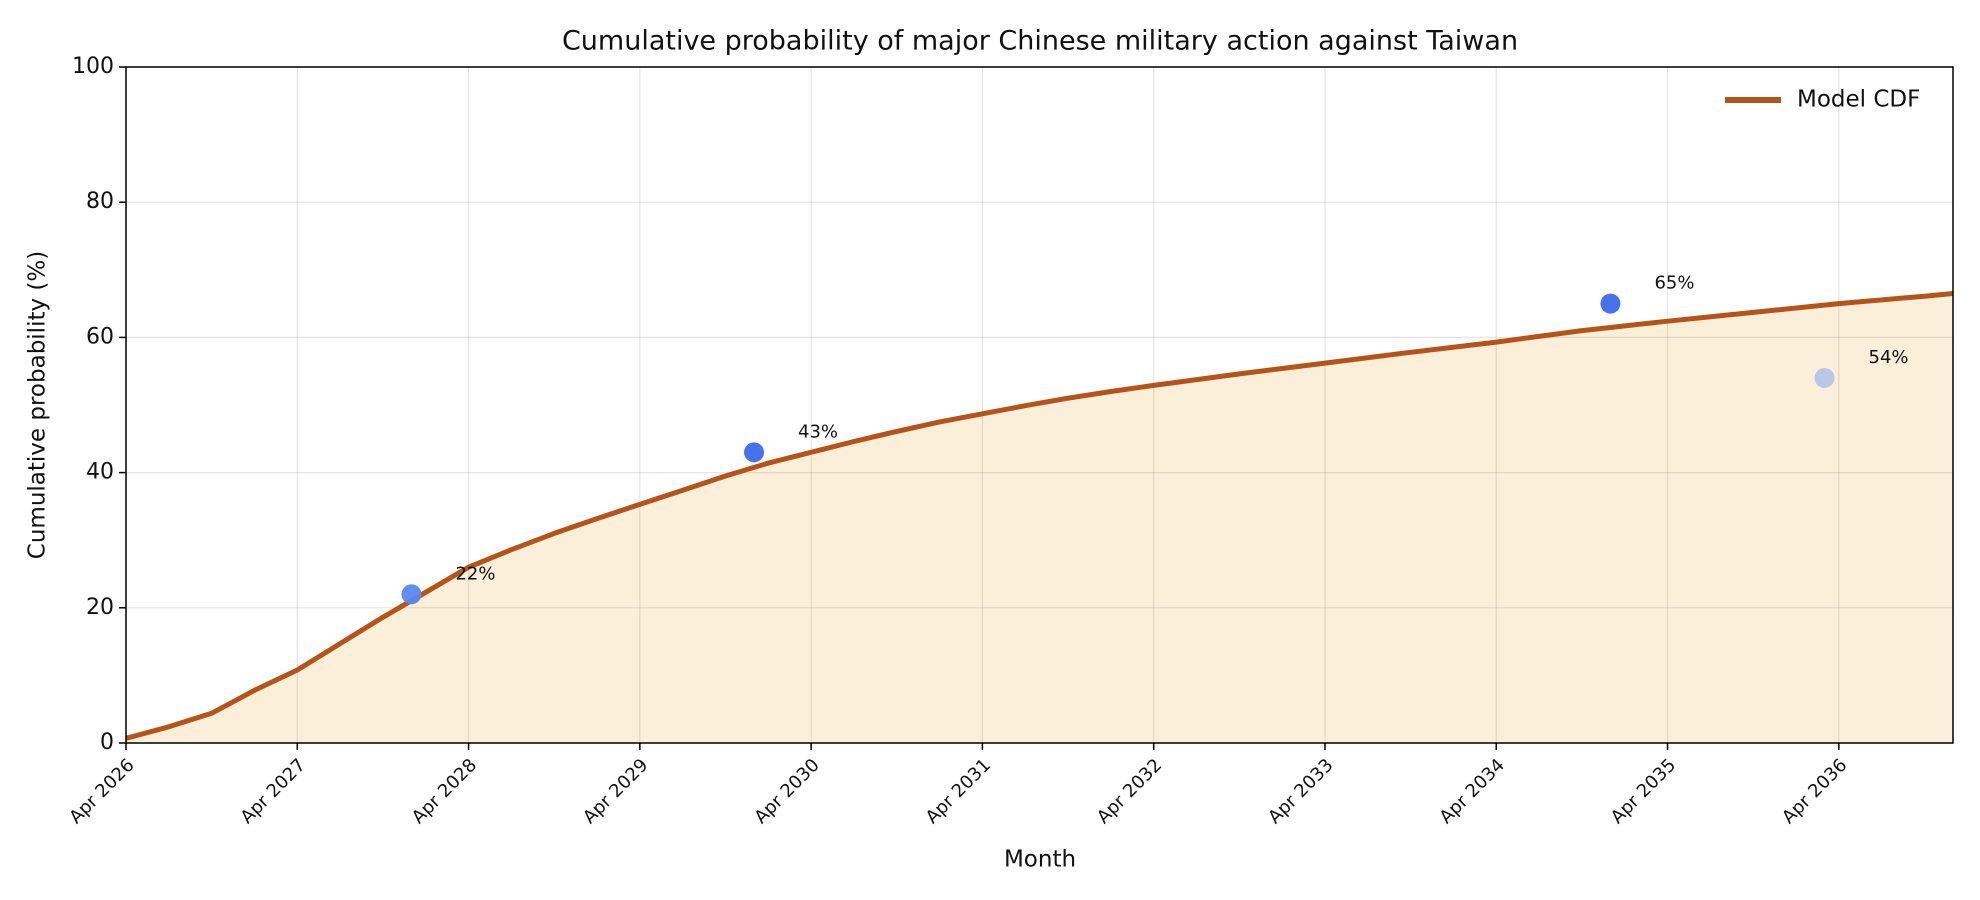  I want to click on x-tick-label: Apr 2035, so click(1643, 791).